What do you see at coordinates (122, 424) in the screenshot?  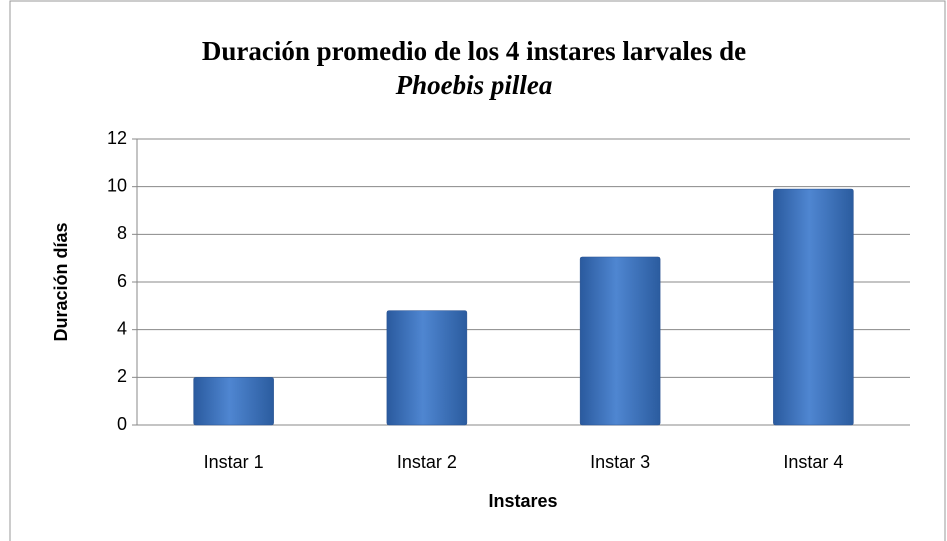 I see `y-tick-label: 0` at bounding box center [122, 424].